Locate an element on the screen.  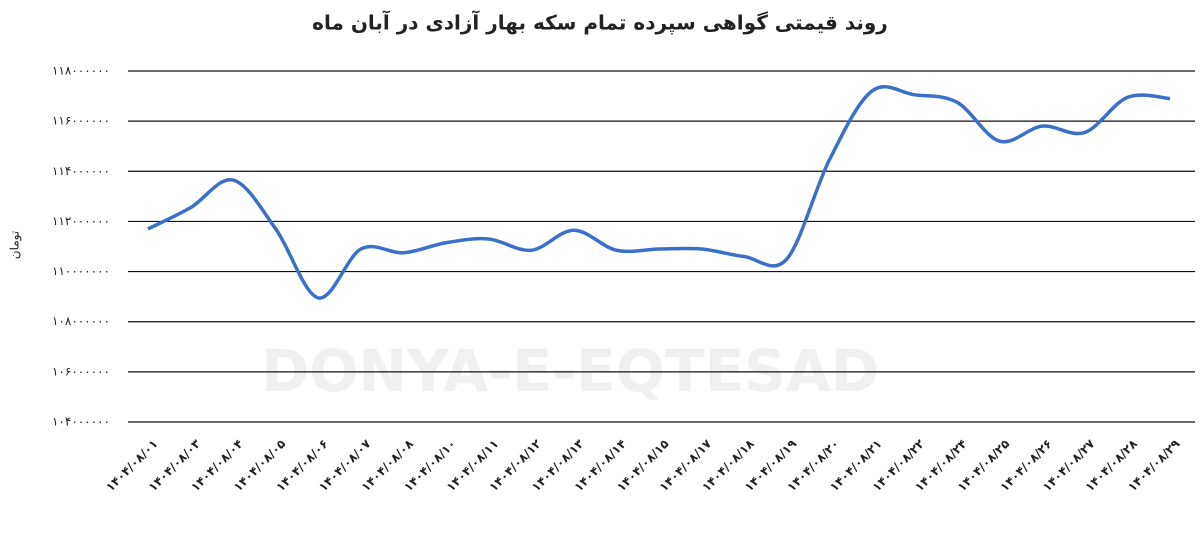
y-tick-label: ۱۱۰۰۰۰۰۰۰ is located at coordinates (81, 271).